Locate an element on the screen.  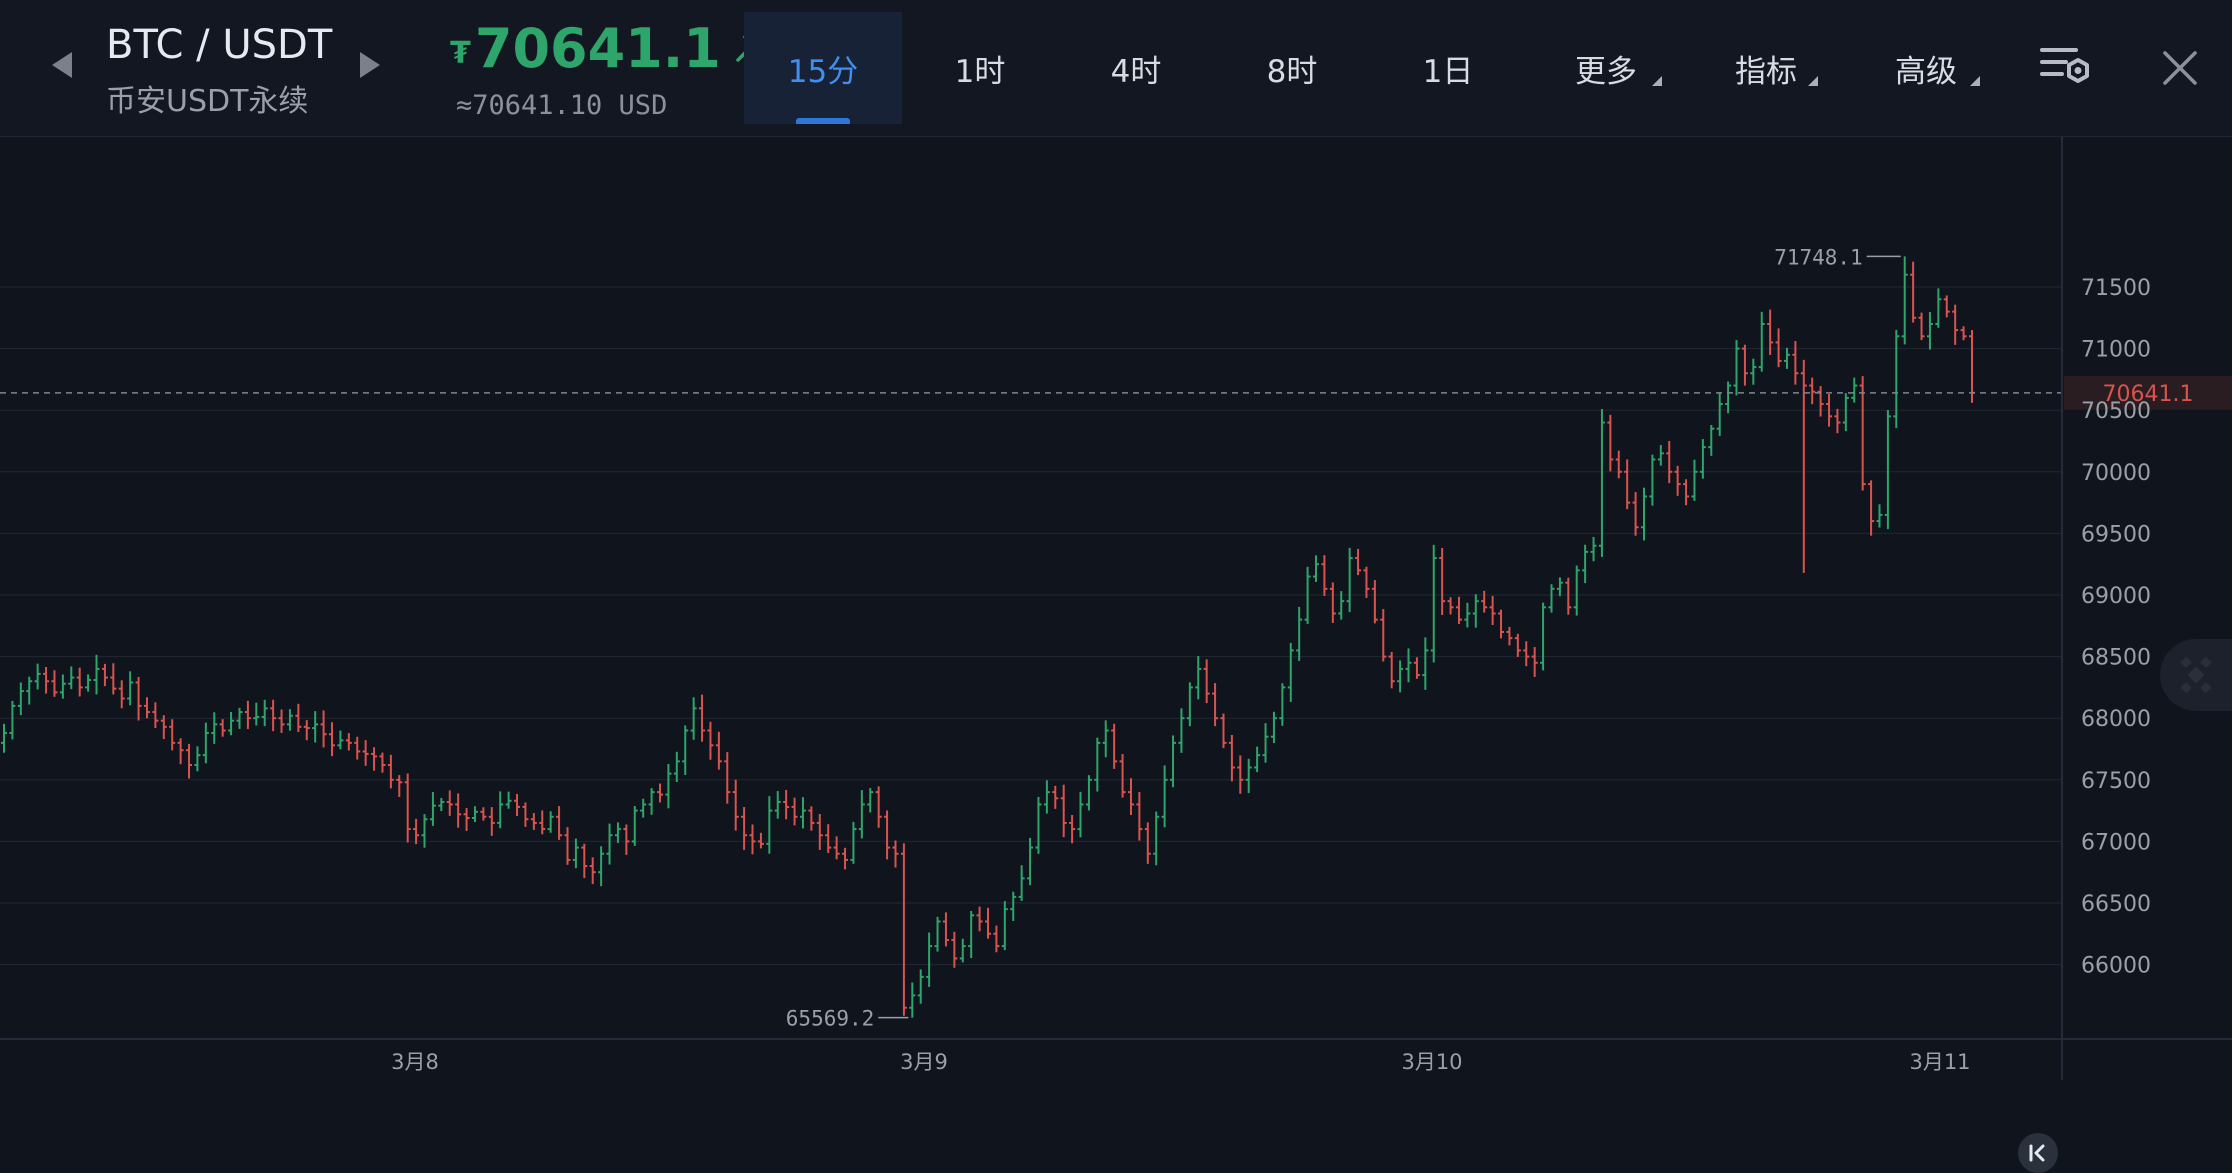
tab-4h: 4时 is located at coordinates (1136, 68).